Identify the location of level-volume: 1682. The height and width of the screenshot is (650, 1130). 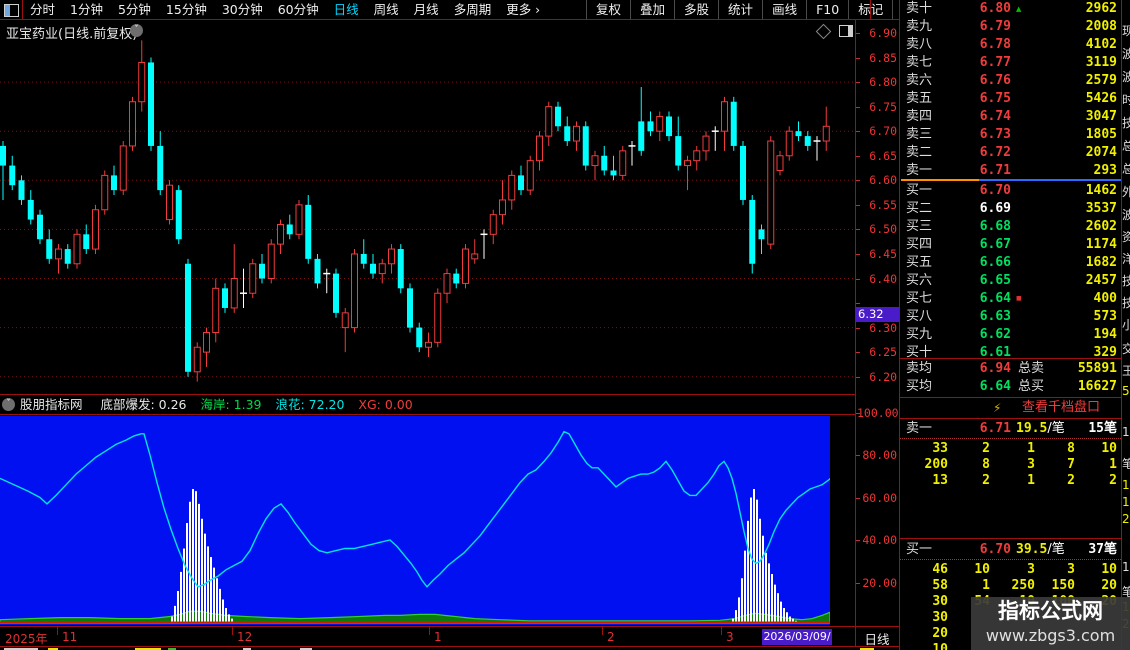
(1101, 262).